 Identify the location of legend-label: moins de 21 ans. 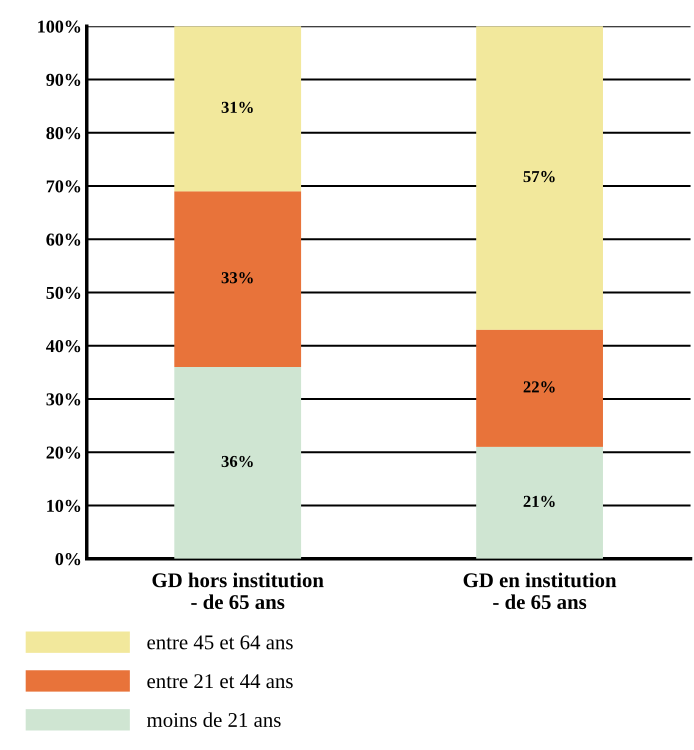
(213, 720).